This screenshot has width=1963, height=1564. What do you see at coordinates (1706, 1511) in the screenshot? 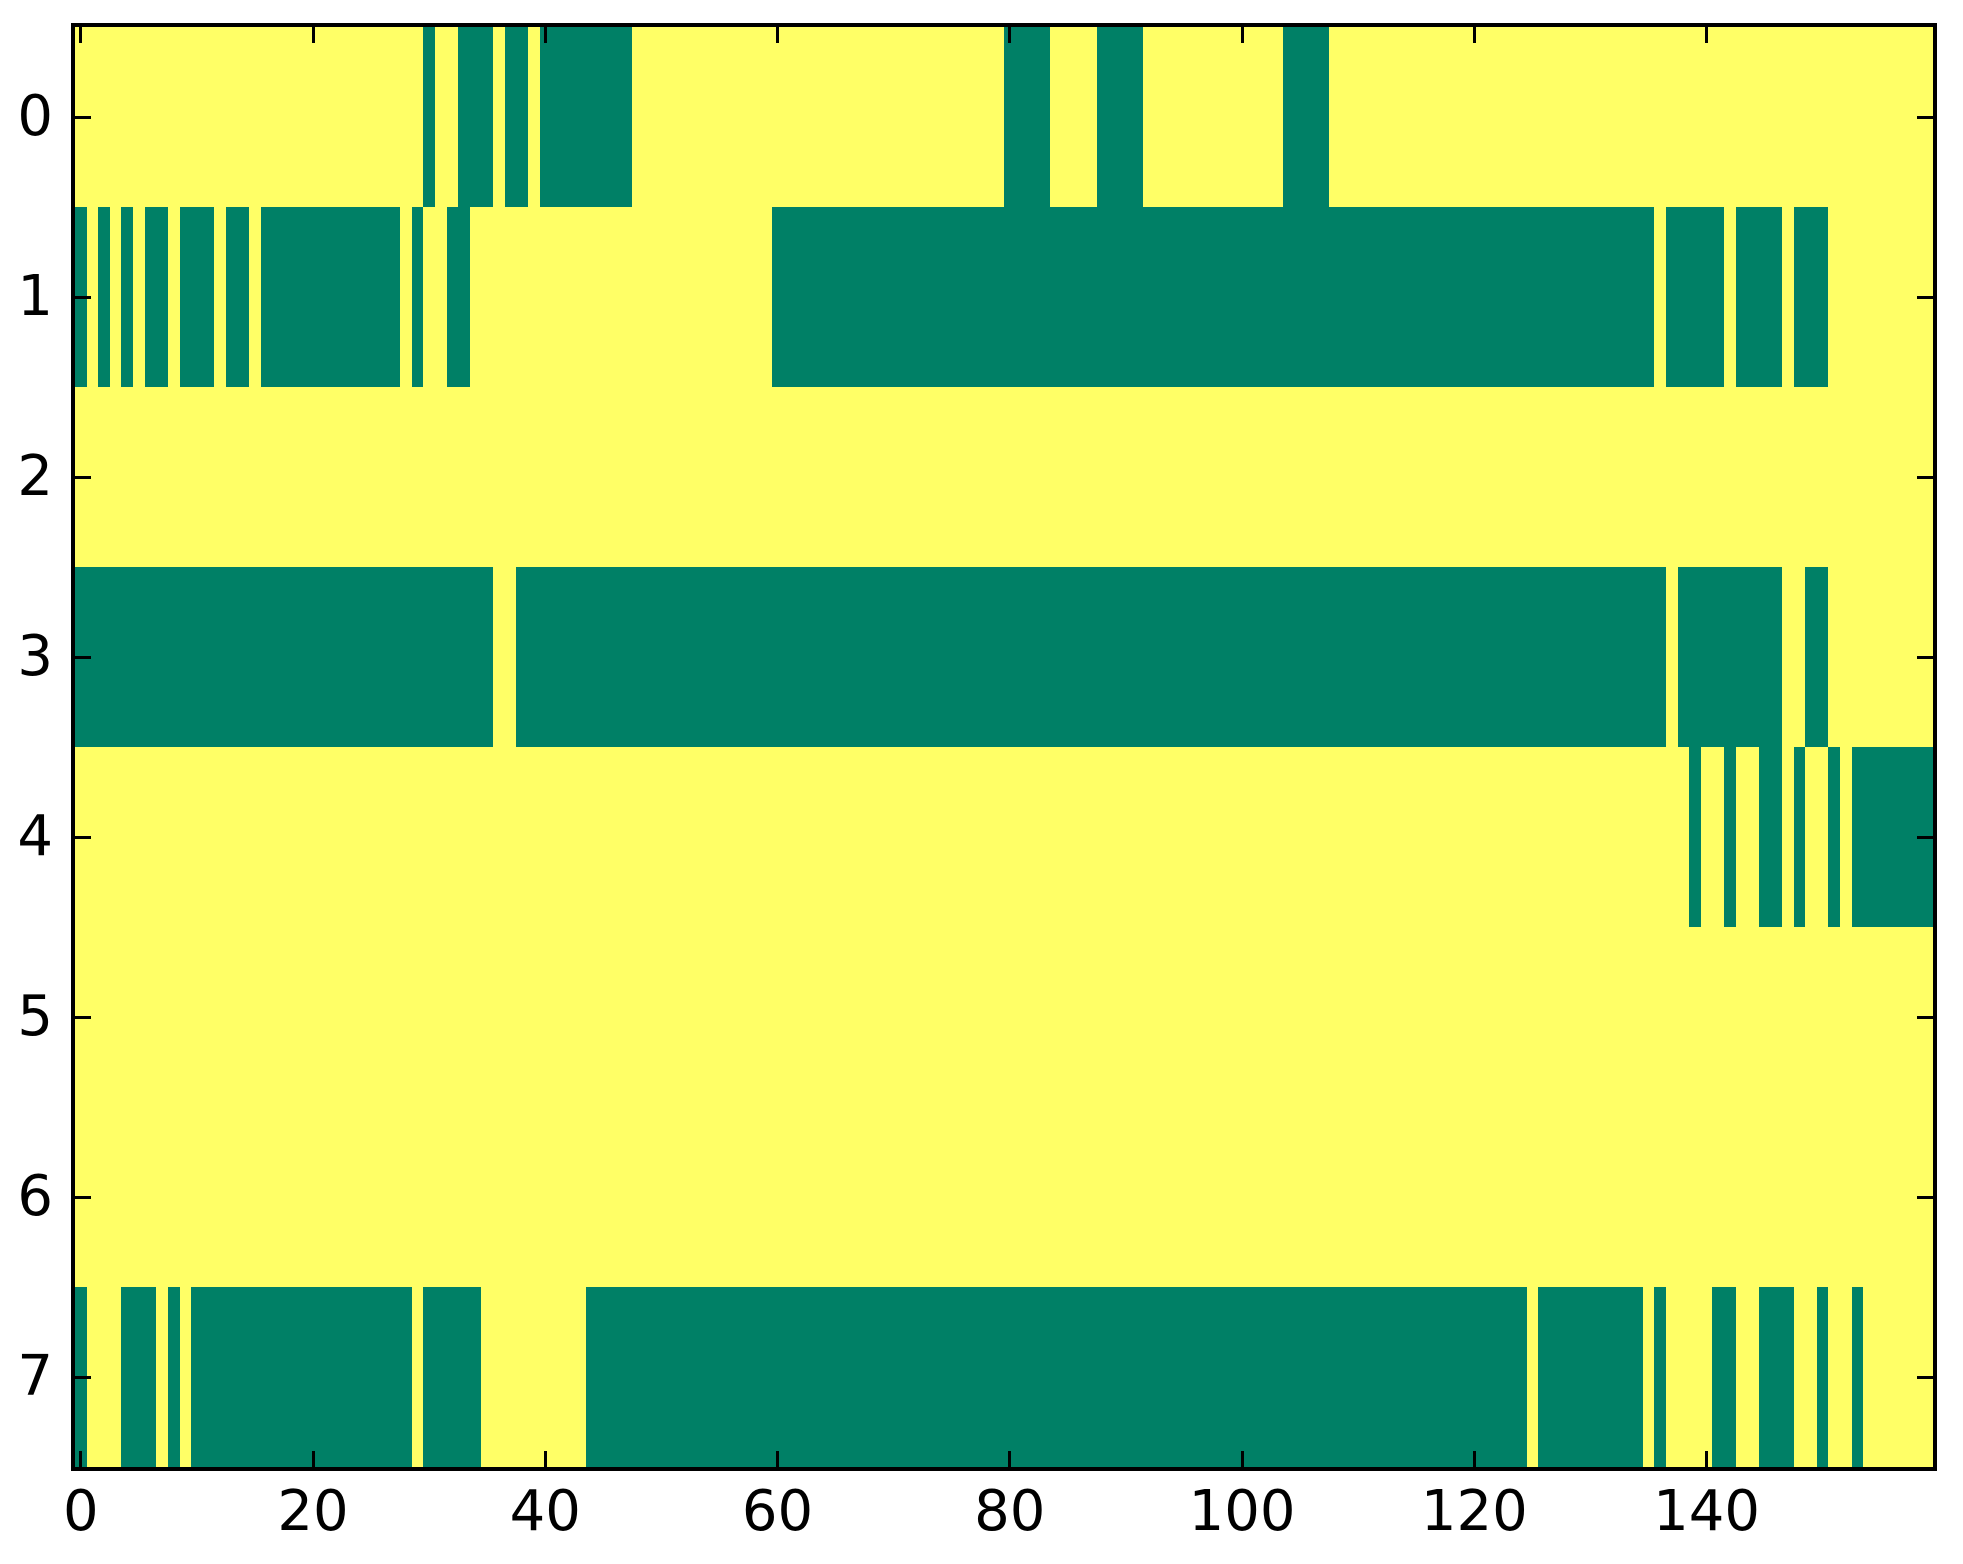
I see `x-tick-label-140: 140` at bounding box center [1706, 1511].